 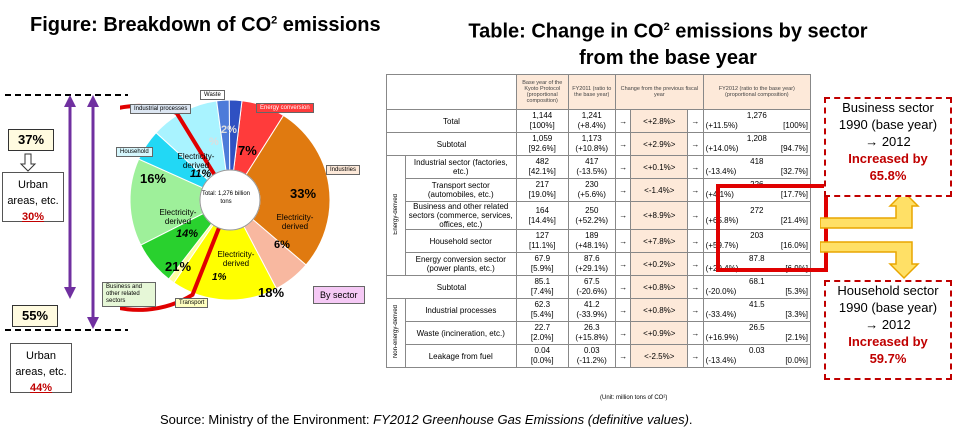 I want to click on highlight-outline, so click(x=176, y=207).